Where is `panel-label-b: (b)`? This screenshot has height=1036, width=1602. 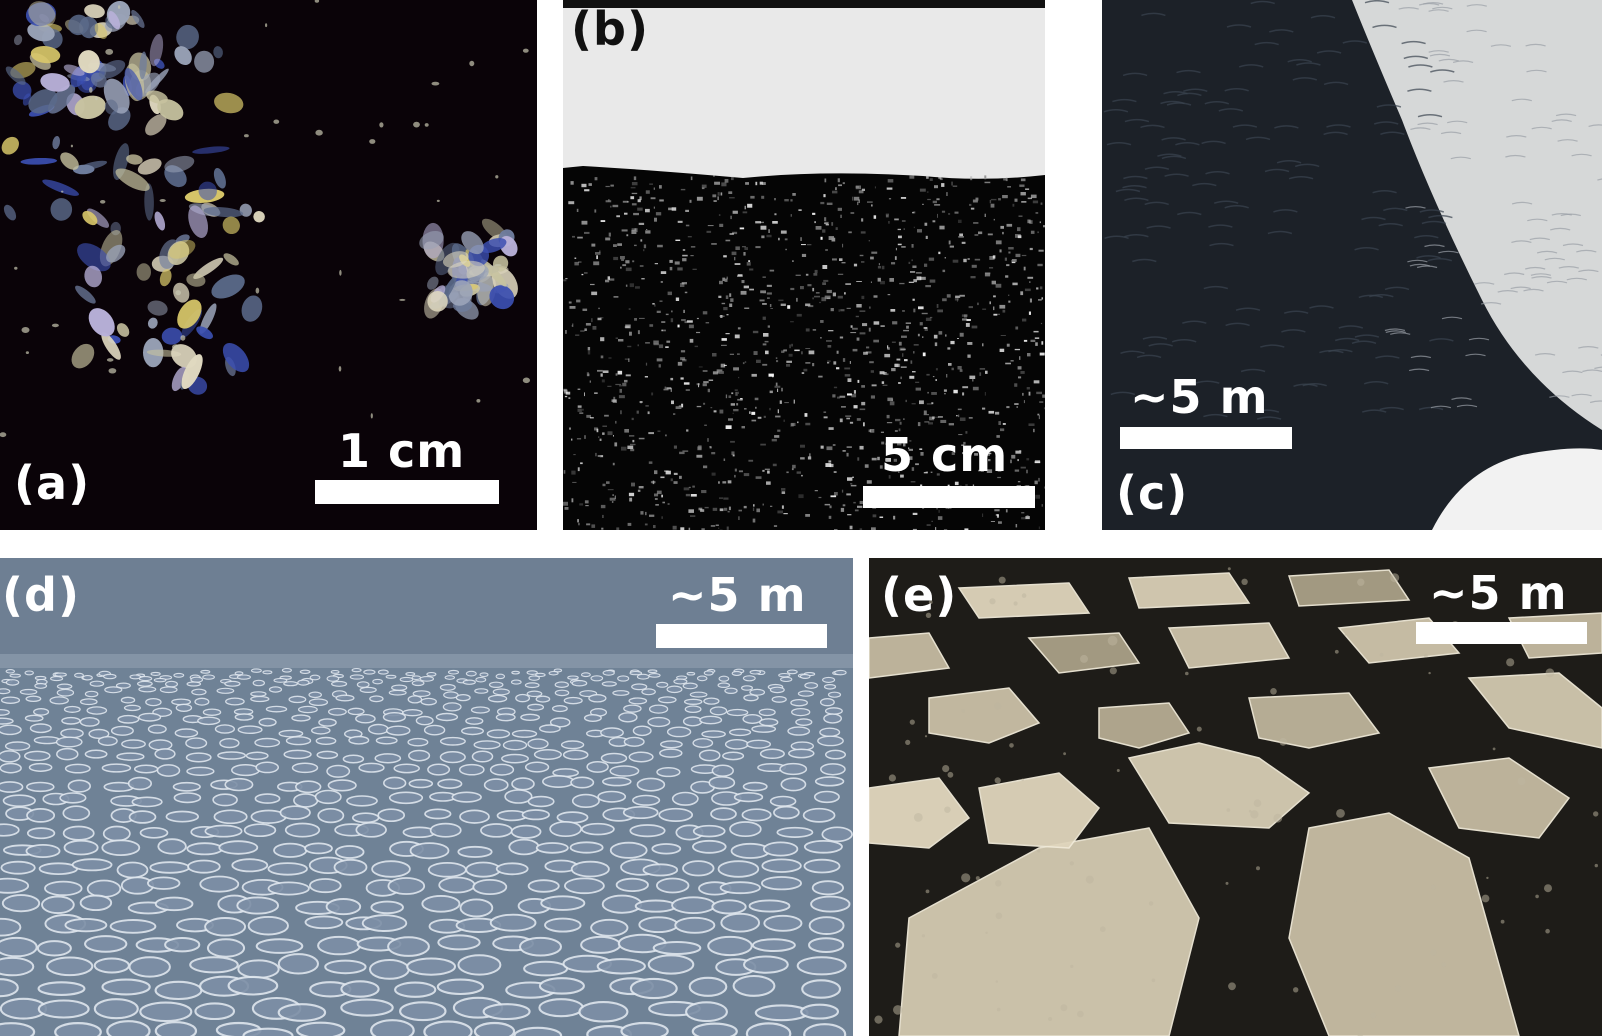
panel-label-b: (b) is located at coordinates (610, 29).